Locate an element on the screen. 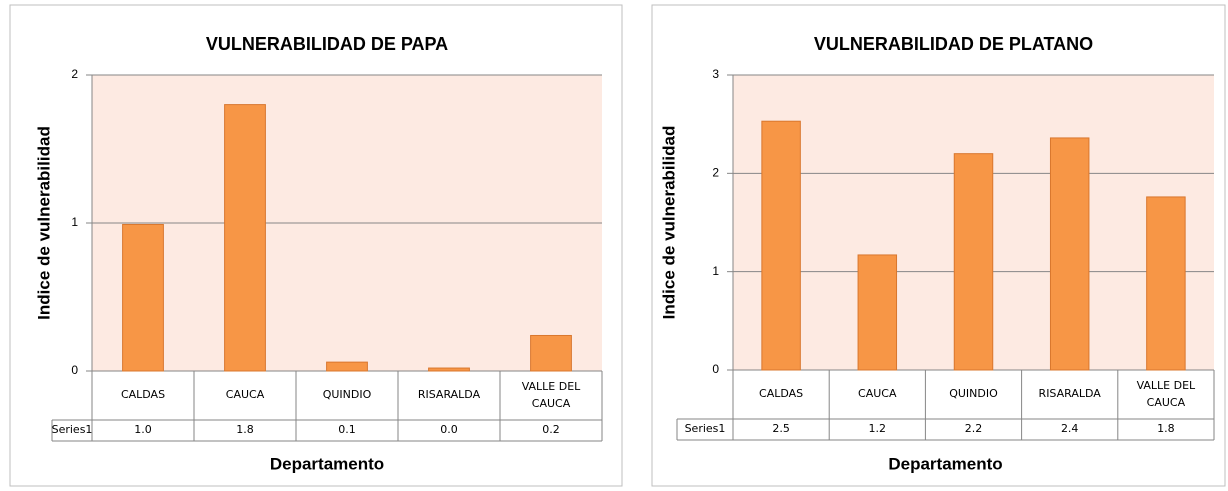  cell-text: 1.2 is located at coordinates (877, 429).